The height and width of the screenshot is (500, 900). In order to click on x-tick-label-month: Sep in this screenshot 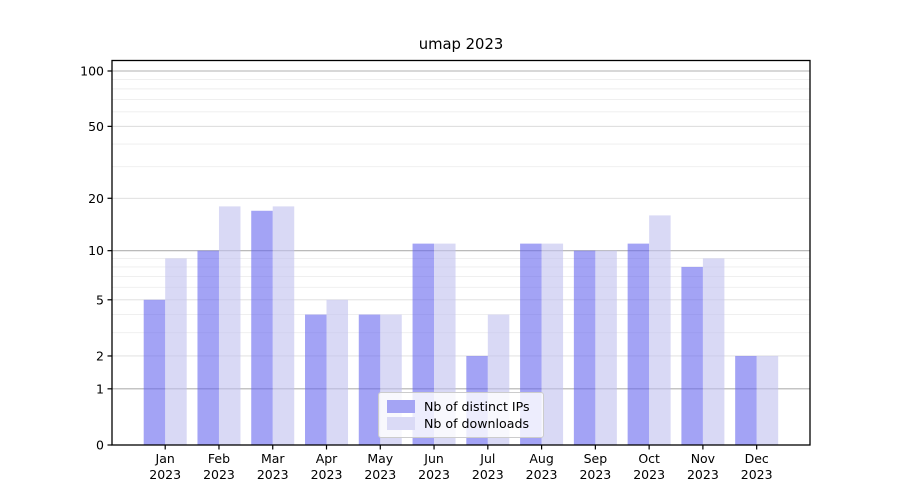, I will do `click(596, 458)`.